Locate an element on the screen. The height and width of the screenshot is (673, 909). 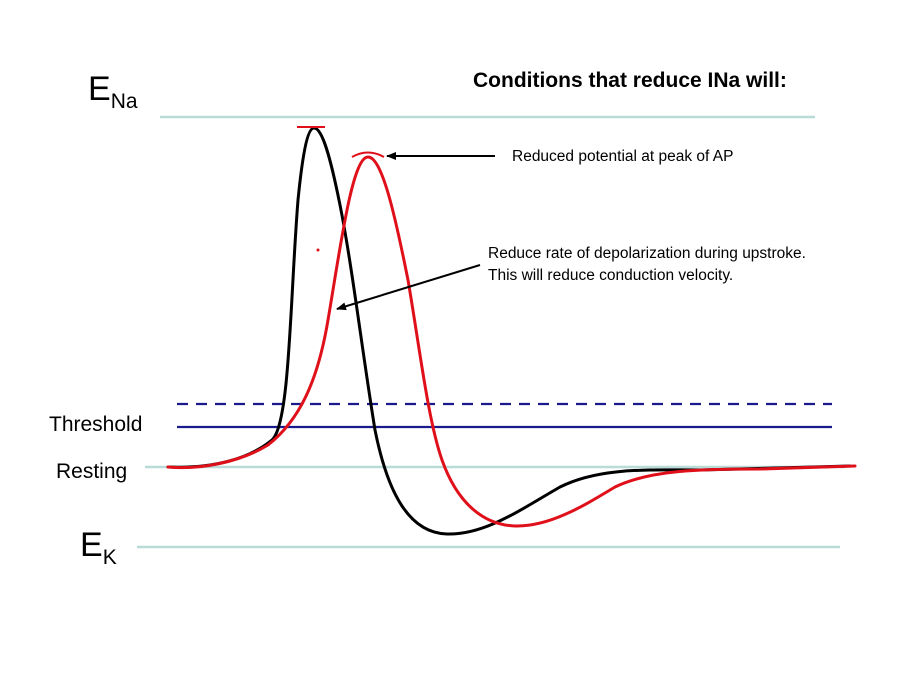
ek-label-main: E is located at coordinates (91, 545).